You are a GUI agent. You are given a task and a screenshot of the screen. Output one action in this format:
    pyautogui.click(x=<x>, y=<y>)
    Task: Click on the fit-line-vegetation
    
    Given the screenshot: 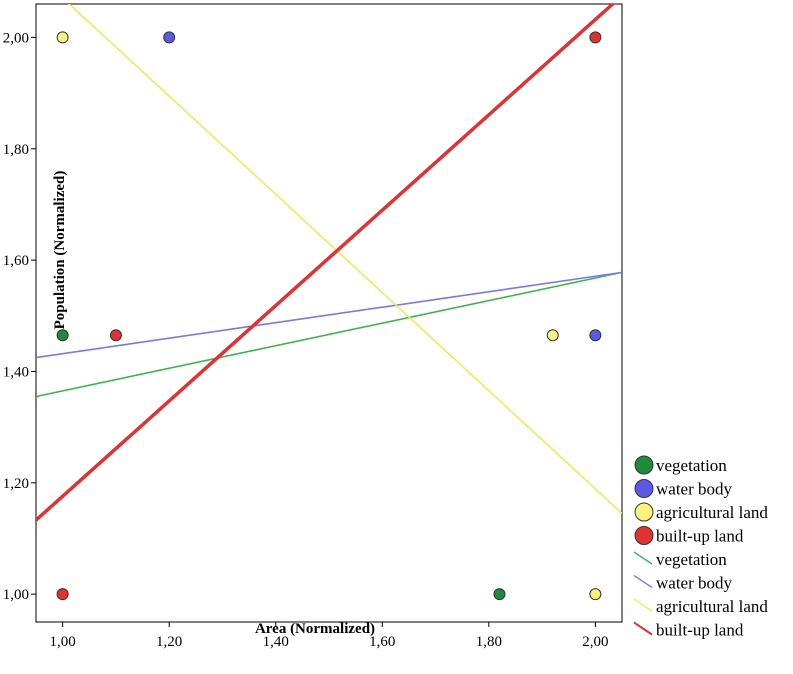 What is the action you would take?
    pyautogui.click(x=329, y=334)
    